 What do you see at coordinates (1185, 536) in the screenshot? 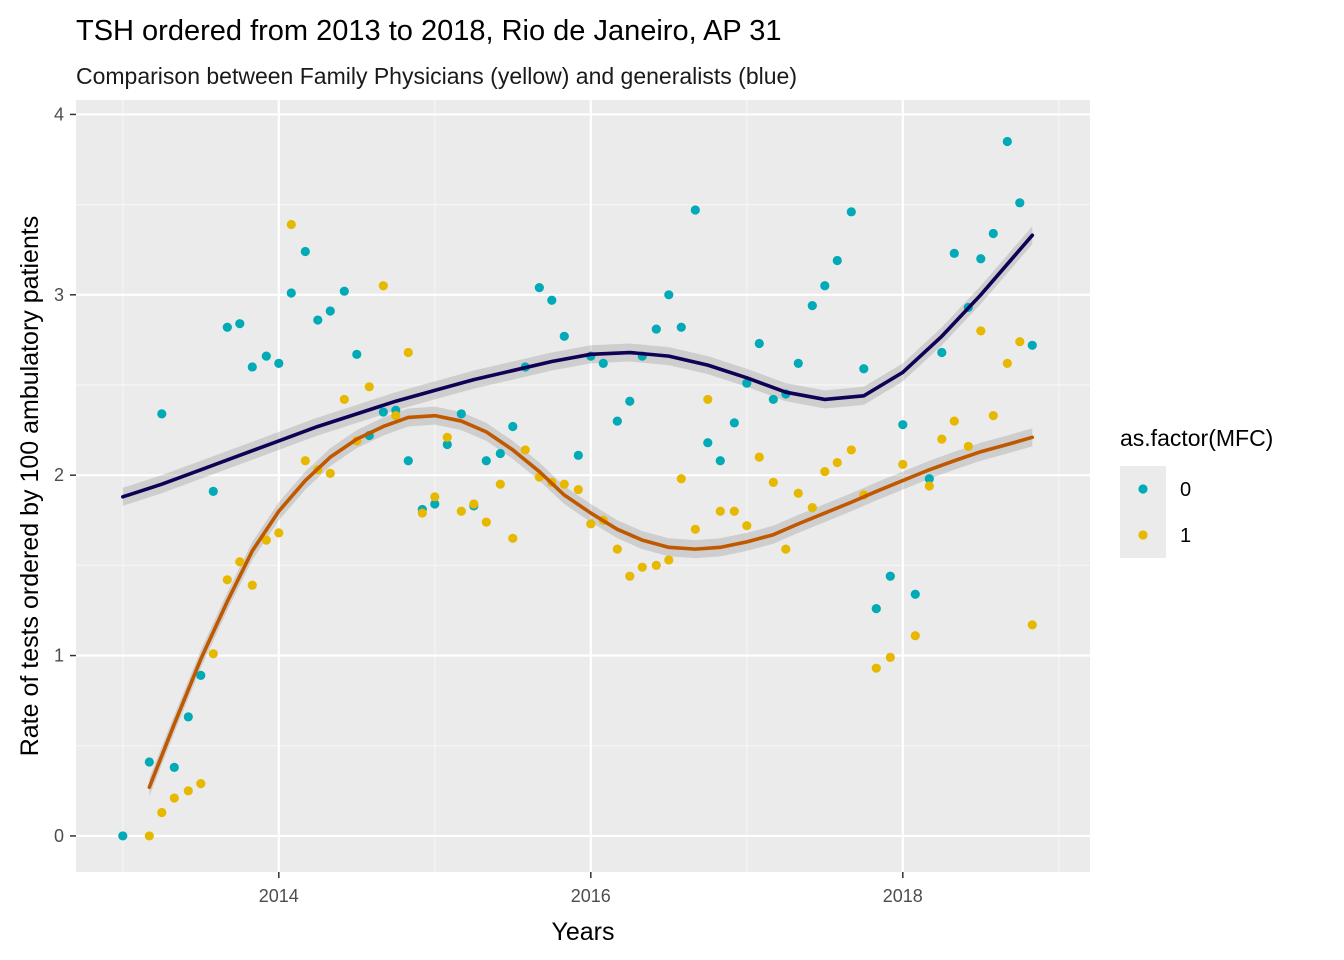
I see `legend-label-1: 1` at bounding box center [1185, 536].